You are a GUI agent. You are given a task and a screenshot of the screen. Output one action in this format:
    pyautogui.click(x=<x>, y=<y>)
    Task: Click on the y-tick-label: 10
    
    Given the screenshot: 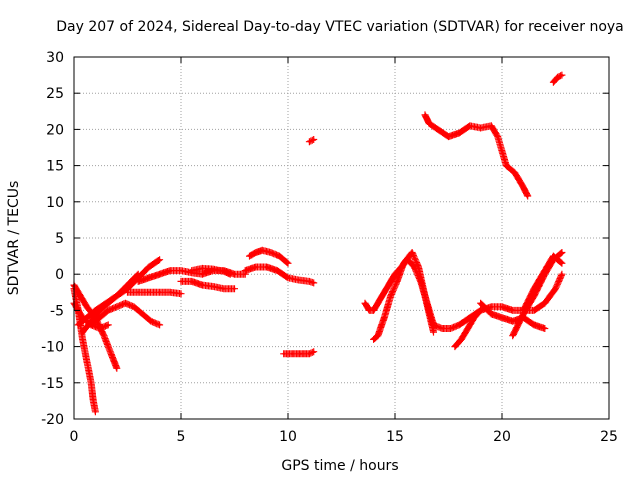 What is the action you would take?
    pyautogui.click(x=55, y=203)
    